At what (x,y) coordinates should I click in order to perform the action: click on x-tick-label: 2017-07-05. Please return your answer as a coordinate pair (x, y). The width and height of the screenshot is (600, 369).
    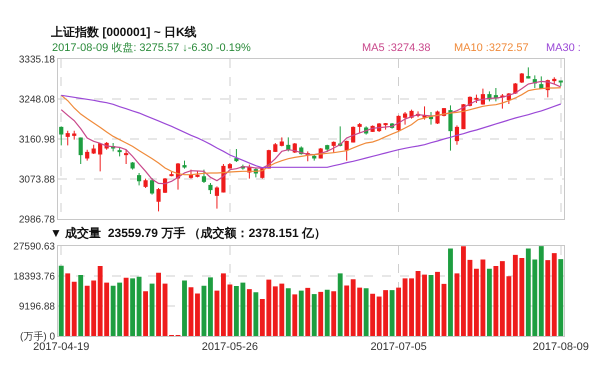
    Looking at the image, I should click on (398, 347).